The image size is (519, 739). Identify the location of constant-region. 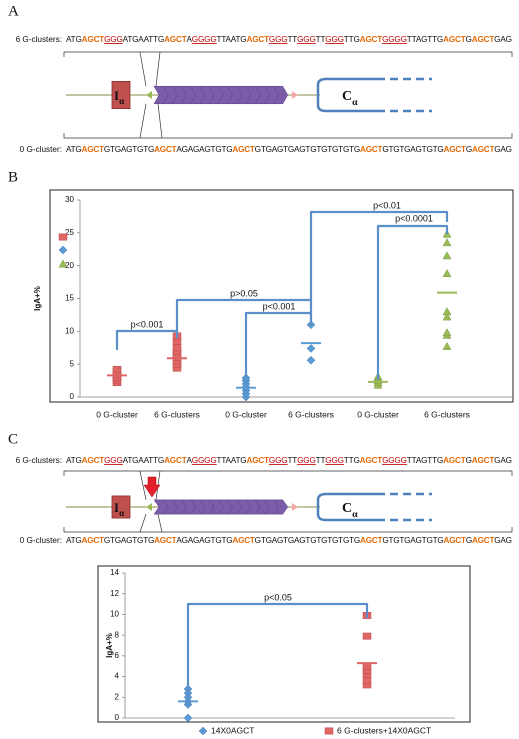
(350, 95).